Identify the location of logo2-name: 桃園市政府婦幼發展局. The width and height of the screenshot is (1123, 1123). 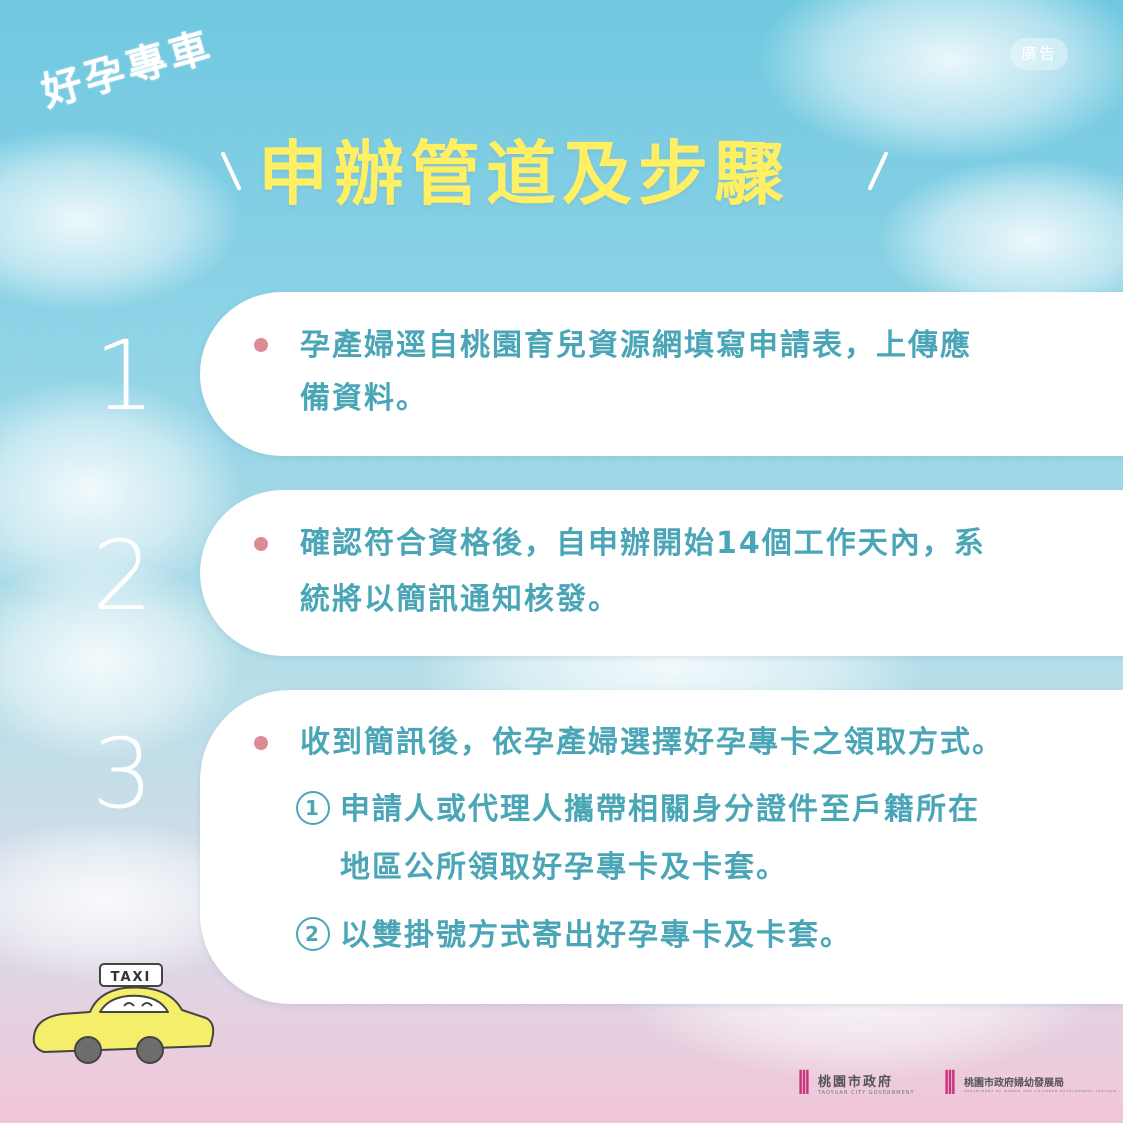
(1013, 1083).